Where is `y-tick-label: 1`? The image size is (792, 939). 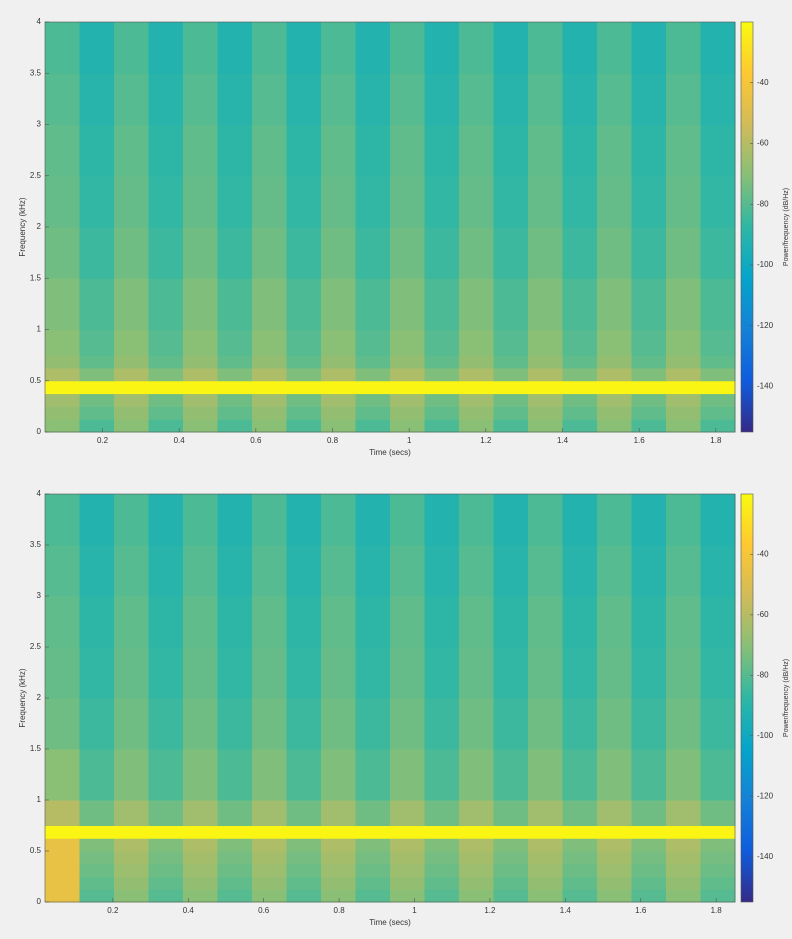
y-tick-label: 1 is located at coordinates (39, 329).